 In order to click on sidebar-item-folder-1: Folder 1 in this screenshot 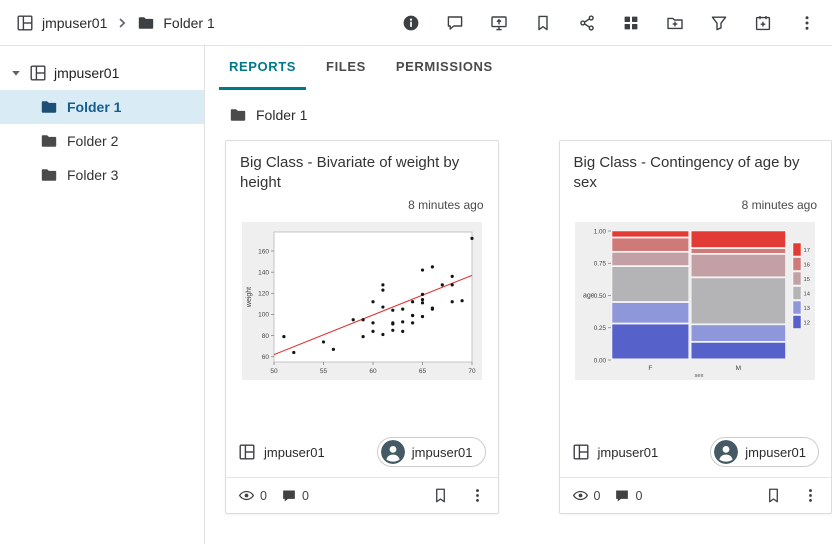, I will do `click(102, 107)`.